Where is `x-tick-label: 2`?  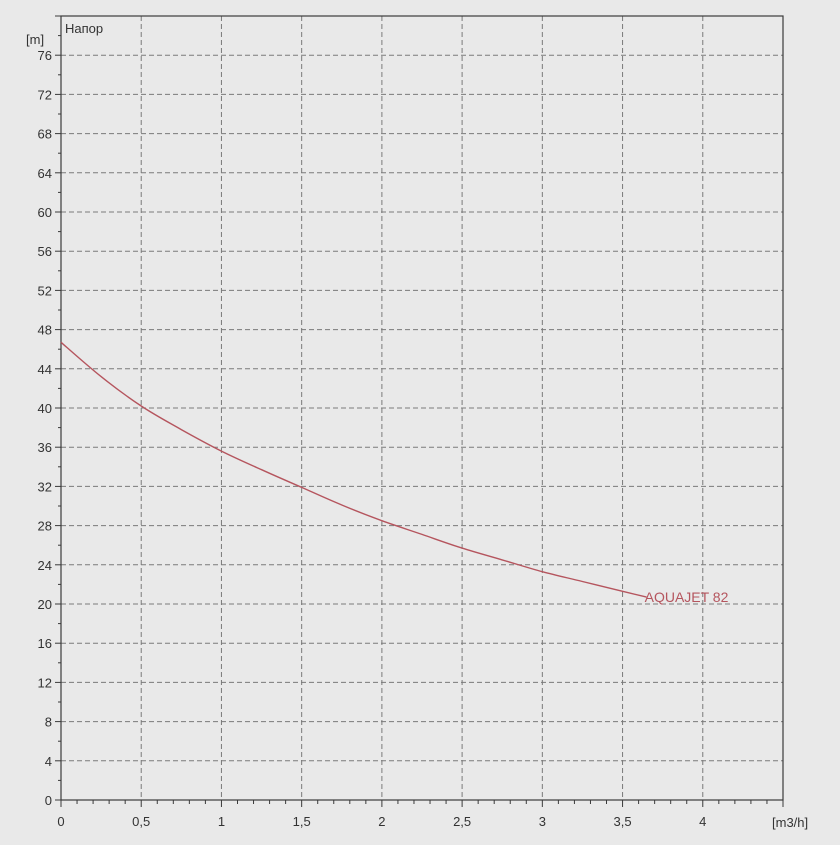 x-tick-label: 2 is located at coordinates (381, 821).